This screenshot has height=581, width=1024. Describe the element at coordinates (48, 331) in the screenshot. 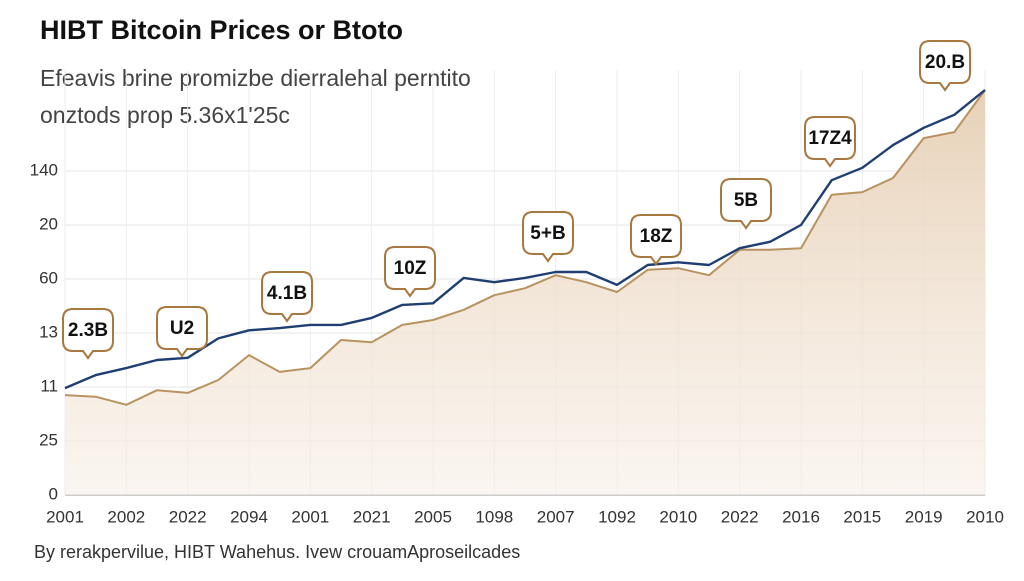

I see `y-tick-label: 13` at that location.